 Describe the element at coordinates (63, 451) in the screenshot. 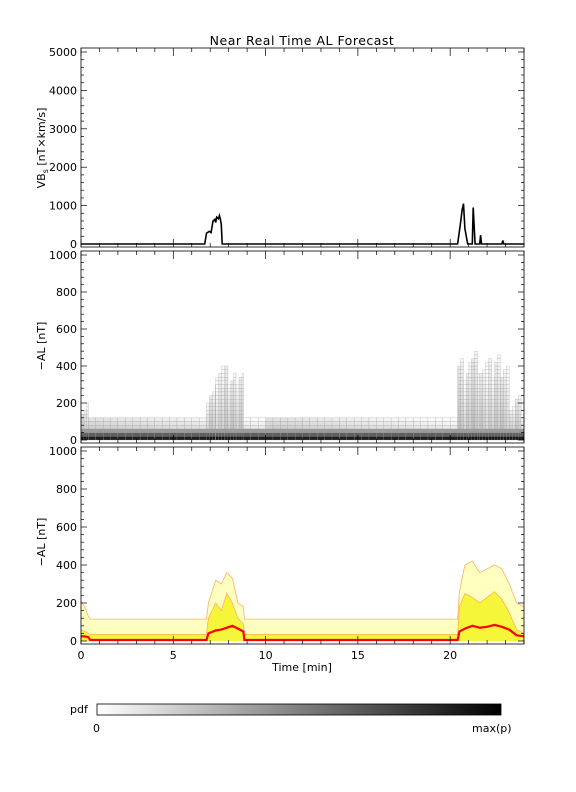

I see `al-forecast-ytick-label: 1000` at that location.